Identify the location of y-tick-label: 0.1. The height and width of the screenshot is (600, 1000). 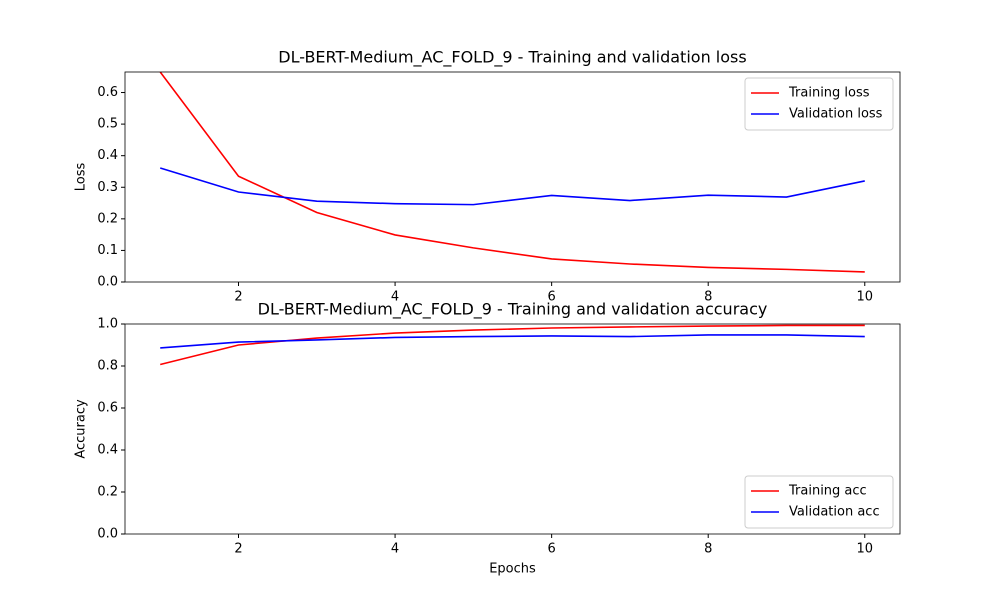
(107, 250).